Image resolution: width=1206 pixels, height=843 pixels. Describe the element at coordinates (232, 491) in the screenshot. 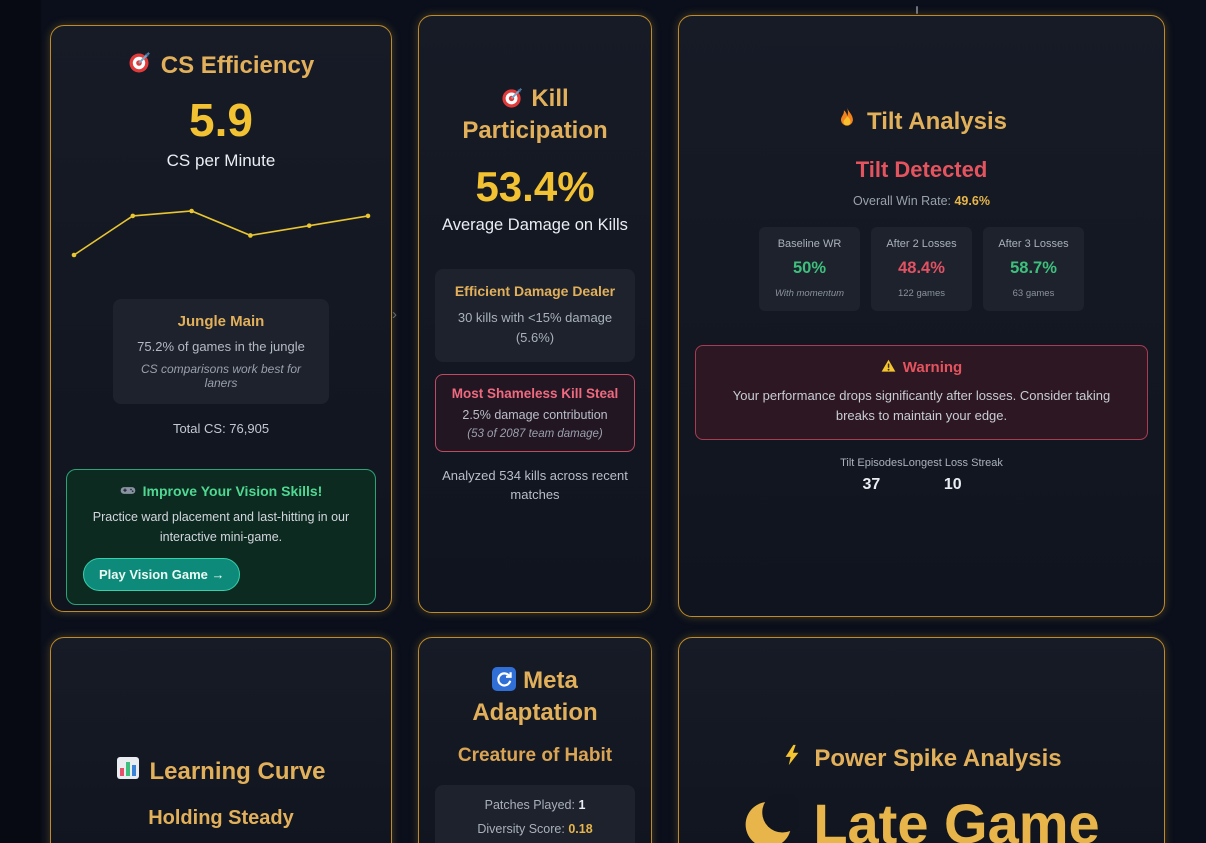

I see `vision-promo-title-text: Improve Your Vision Skills!` at that location.